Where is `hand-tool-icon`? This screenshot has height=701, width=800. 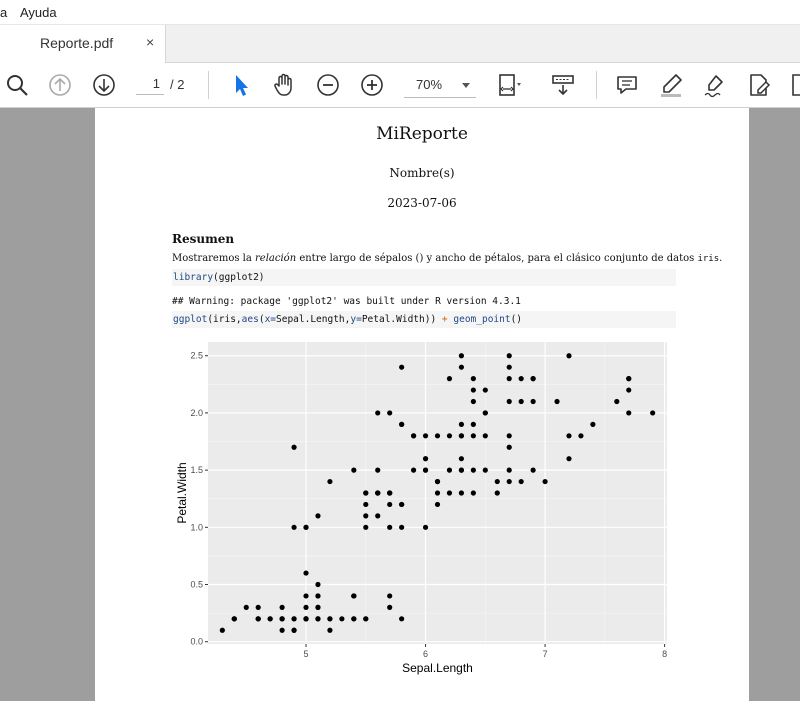 hand-tool-icon is located at coordinates (283, 84).